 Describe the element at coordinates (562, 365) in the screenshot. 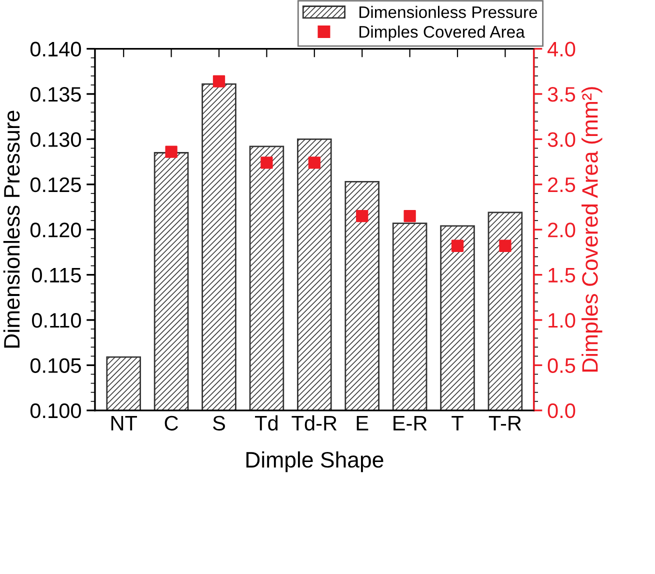

I see `y2-tick-label: 0.5` at that location.